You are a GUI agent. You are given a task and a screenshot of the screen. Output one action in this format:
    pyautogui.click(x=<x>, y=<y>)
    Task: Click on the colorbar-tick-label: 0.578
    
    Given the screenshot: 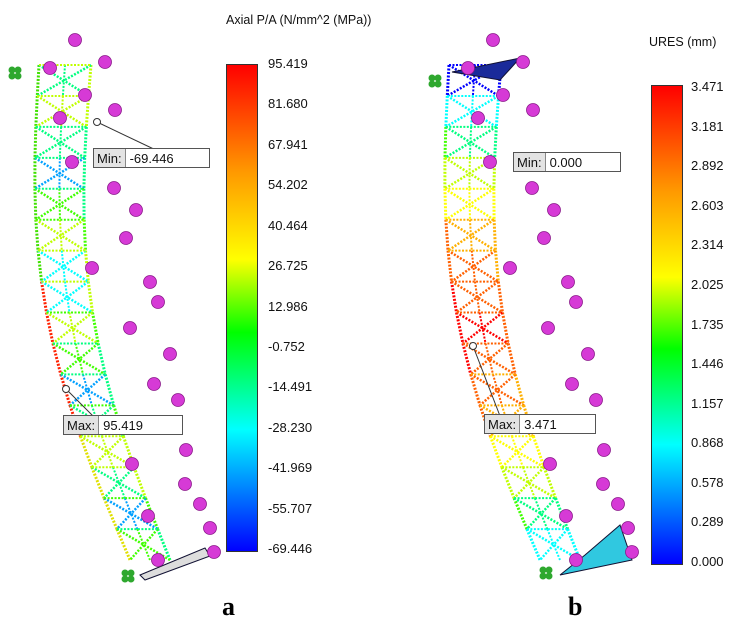 What is the action you would take?
    pyautogui.click(x=707, y=482)
    